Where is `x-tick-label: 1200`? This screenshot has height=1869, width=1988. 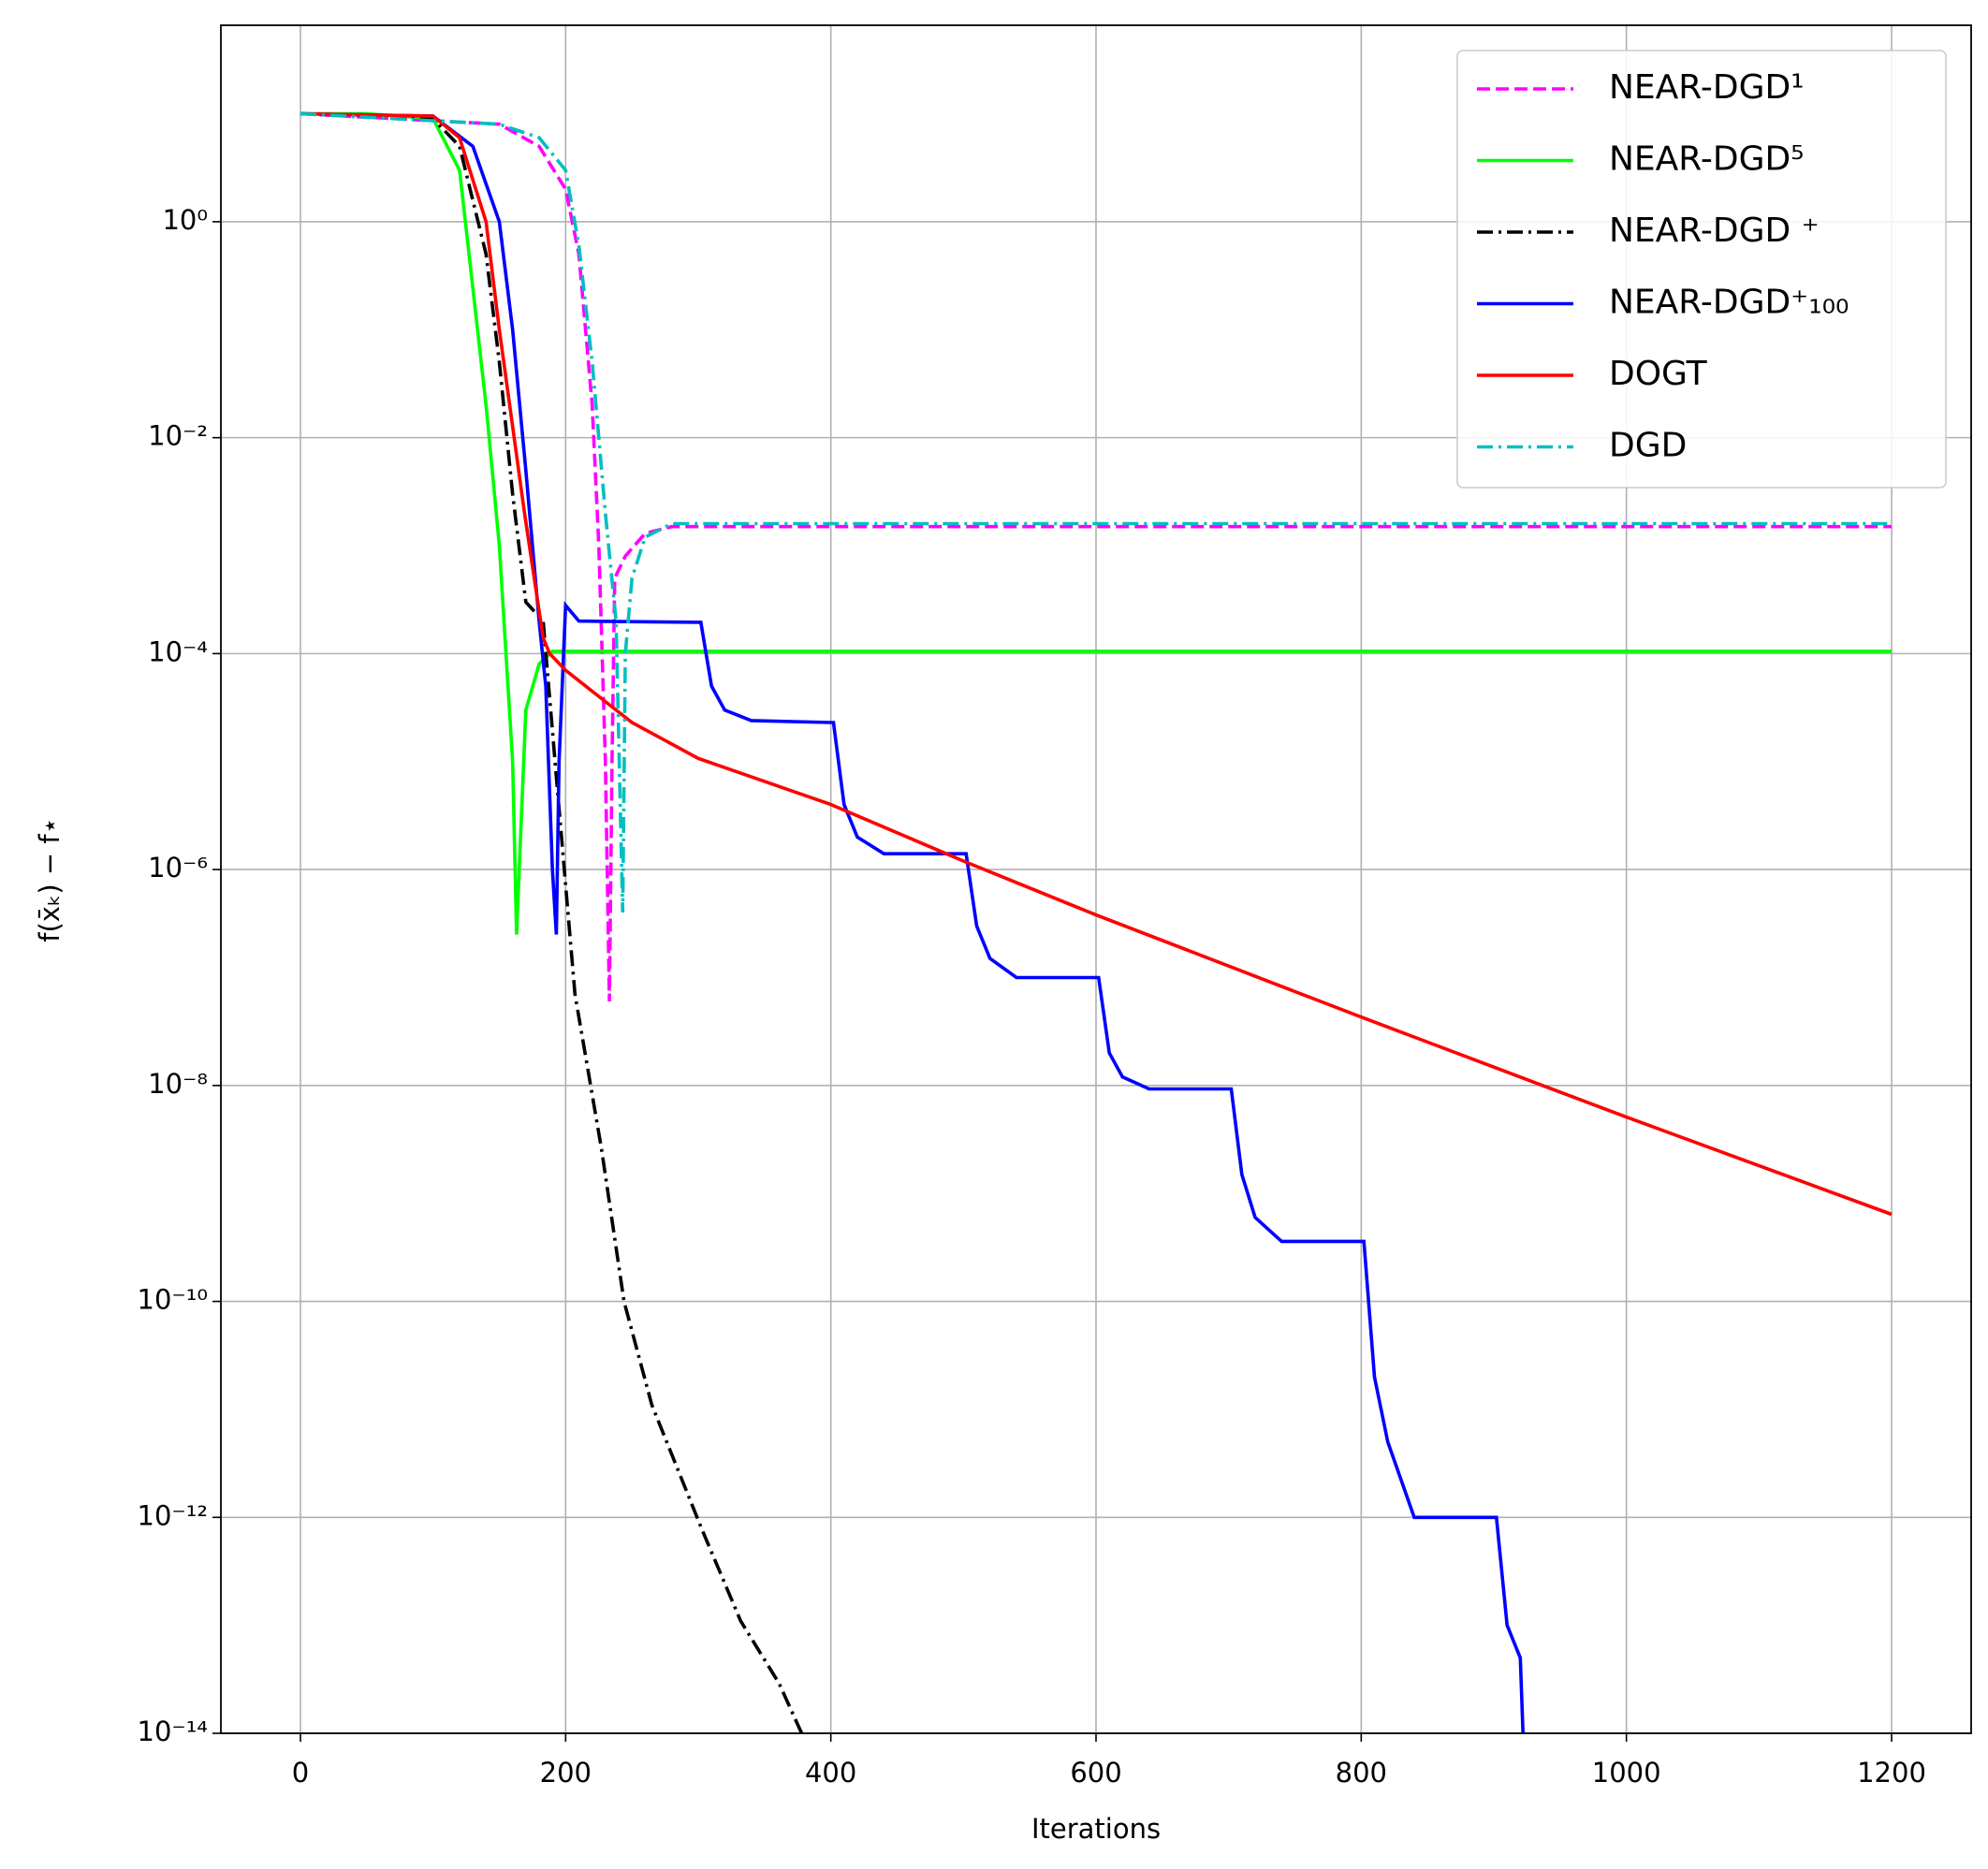
x-tick-label: 1200 is located at coordinates (1891, 1773).